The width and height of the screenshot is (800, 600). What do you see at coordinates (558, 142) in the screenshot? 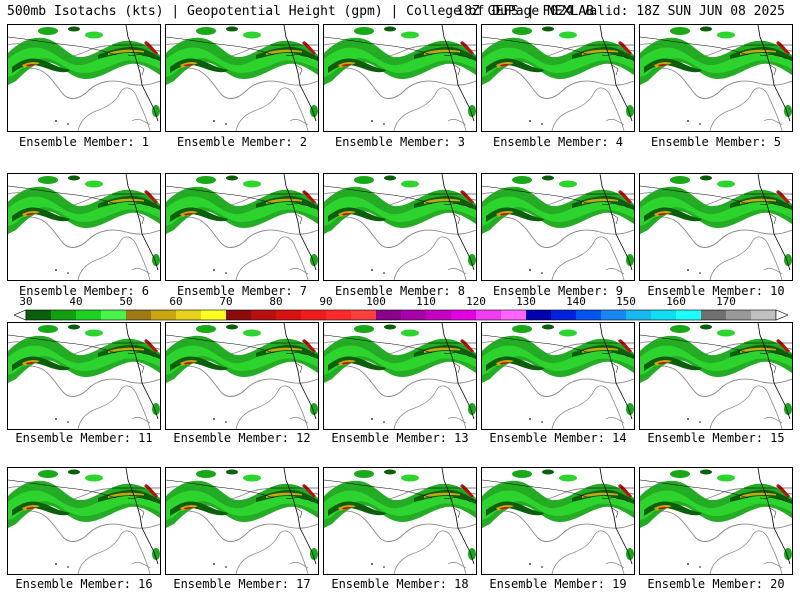
I see `member-label: Ensemble Member: 4` at bounding box center [558, 142].